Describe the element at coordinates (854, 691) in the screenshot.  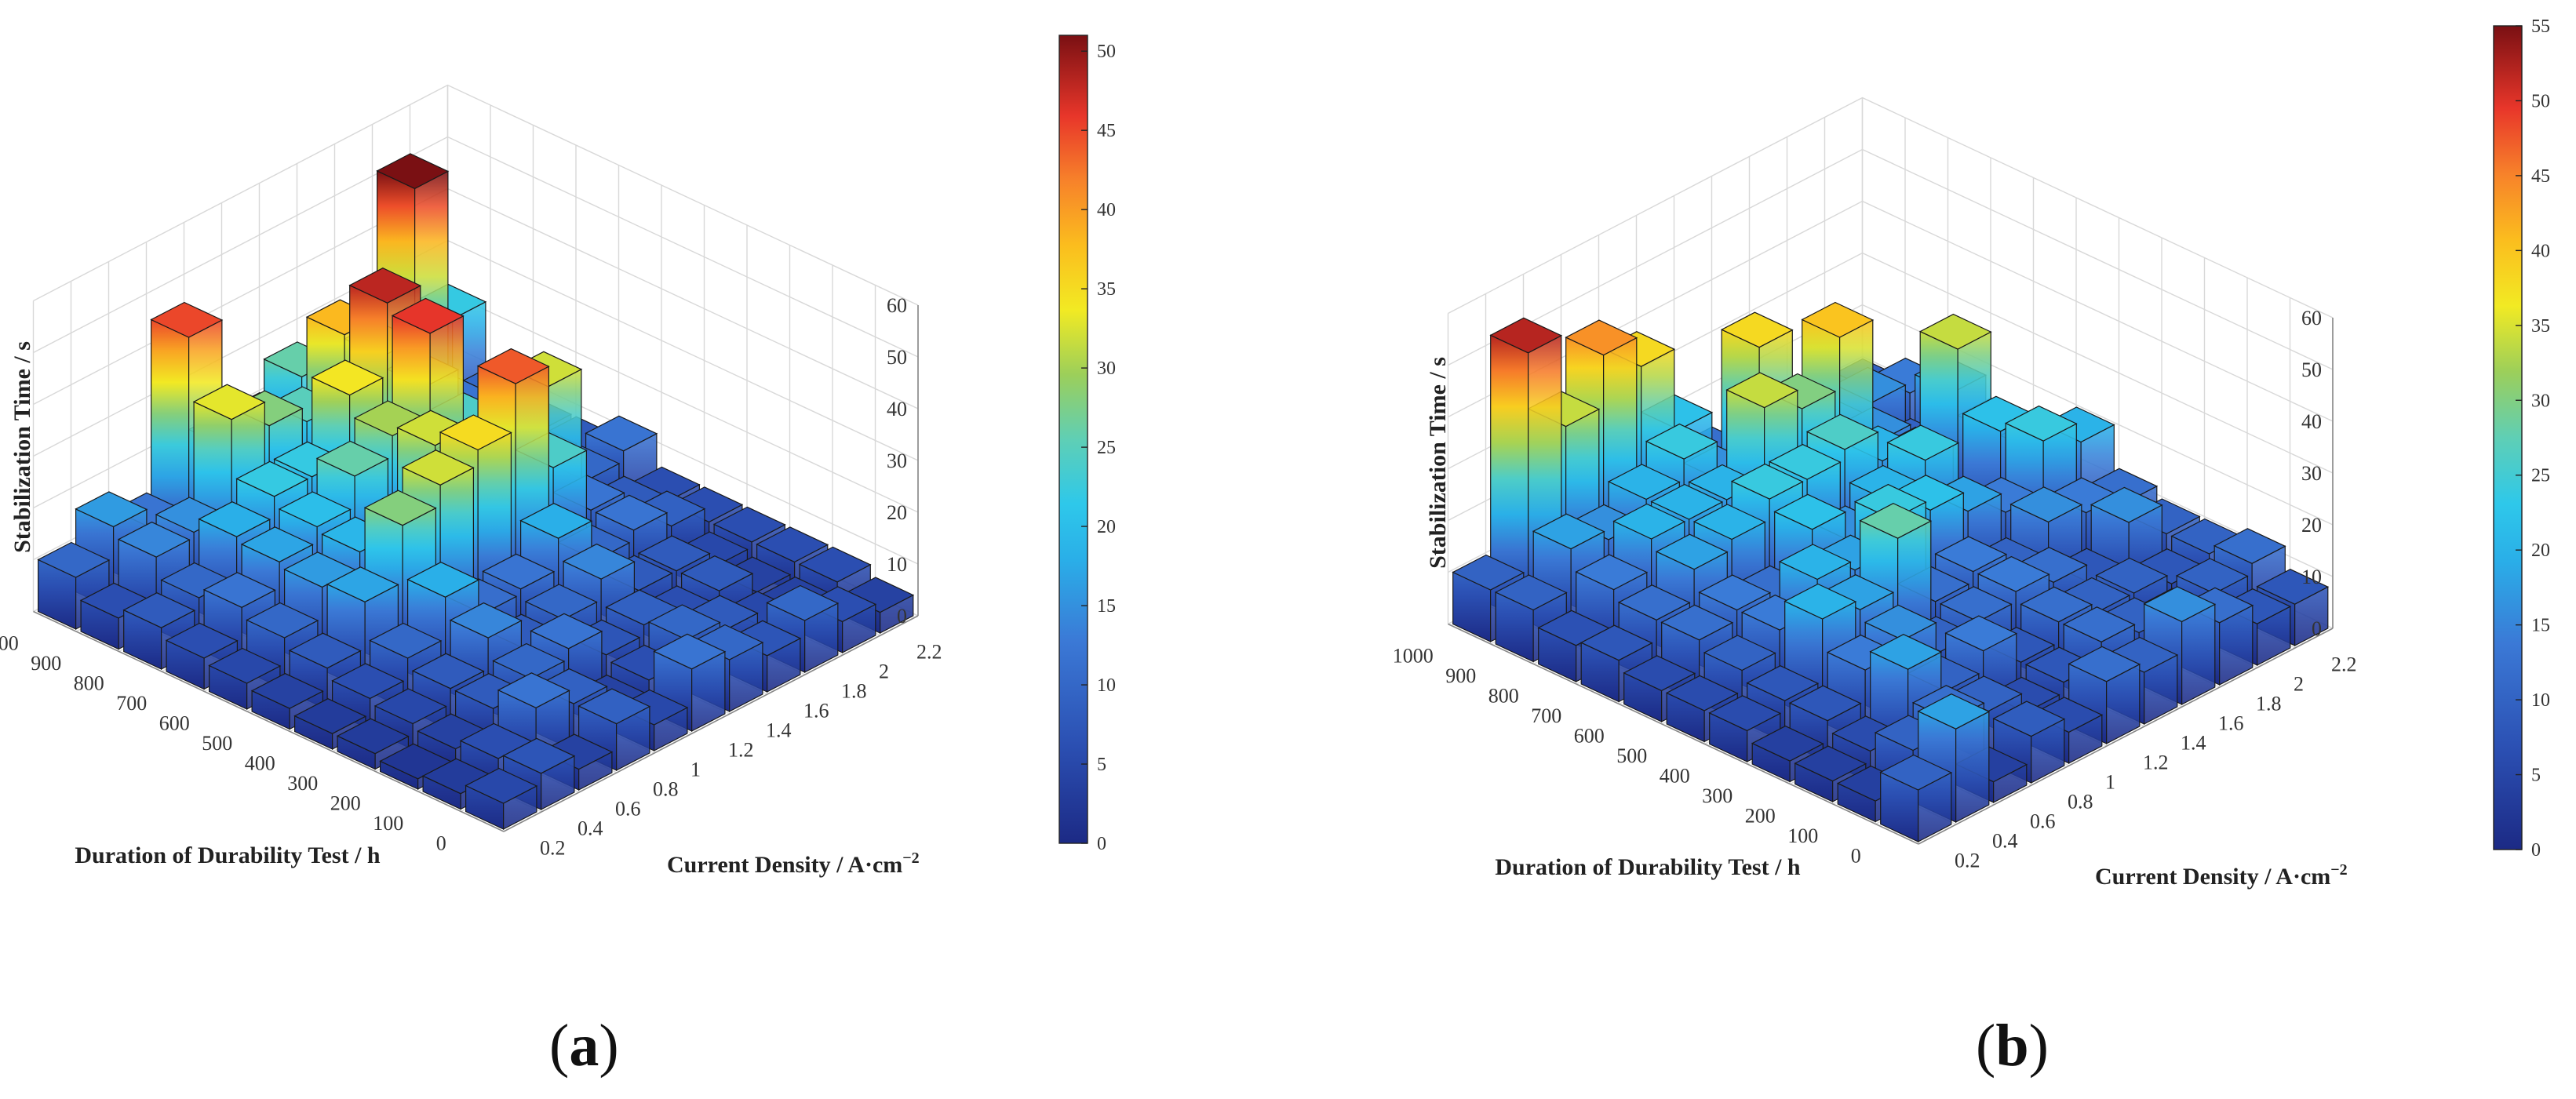
I see `y-tick-label: 1.8` at that location.